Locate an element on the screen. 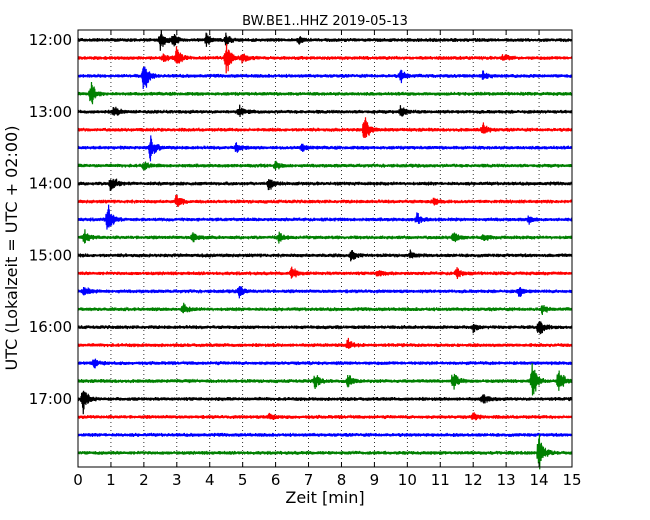 The image size is (650, 520). y-tick-label: 16:00 is located at coordinates (50, 327).